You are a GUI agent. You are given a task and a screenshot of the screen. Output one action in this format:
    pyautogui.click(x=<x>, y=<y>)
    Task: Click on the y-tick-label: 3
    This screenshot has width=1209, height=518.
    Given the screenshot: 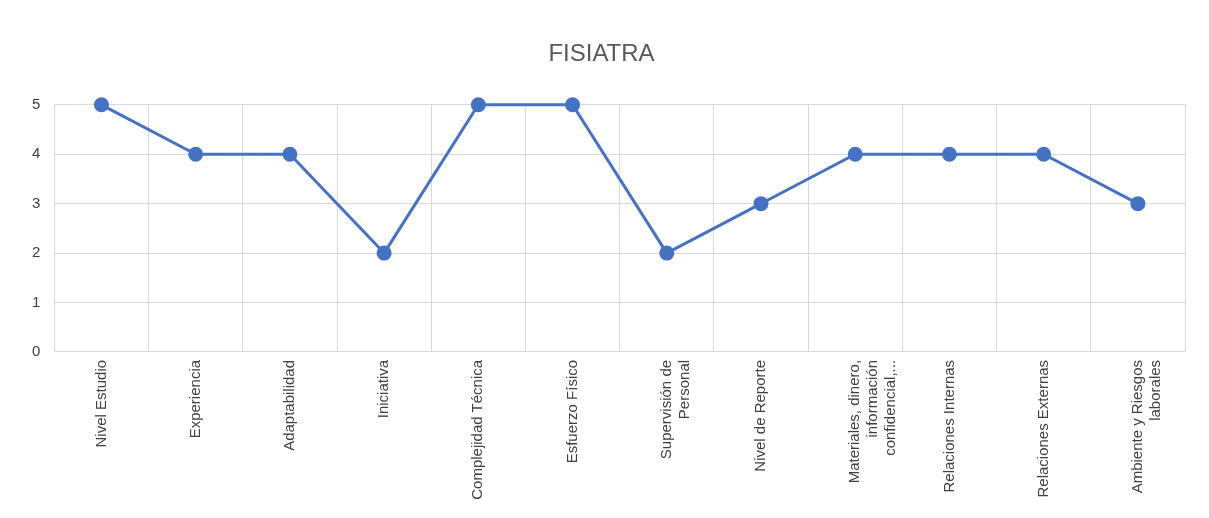 What is the action you would take?
    pyautogui.click(x=36, y=202)
    